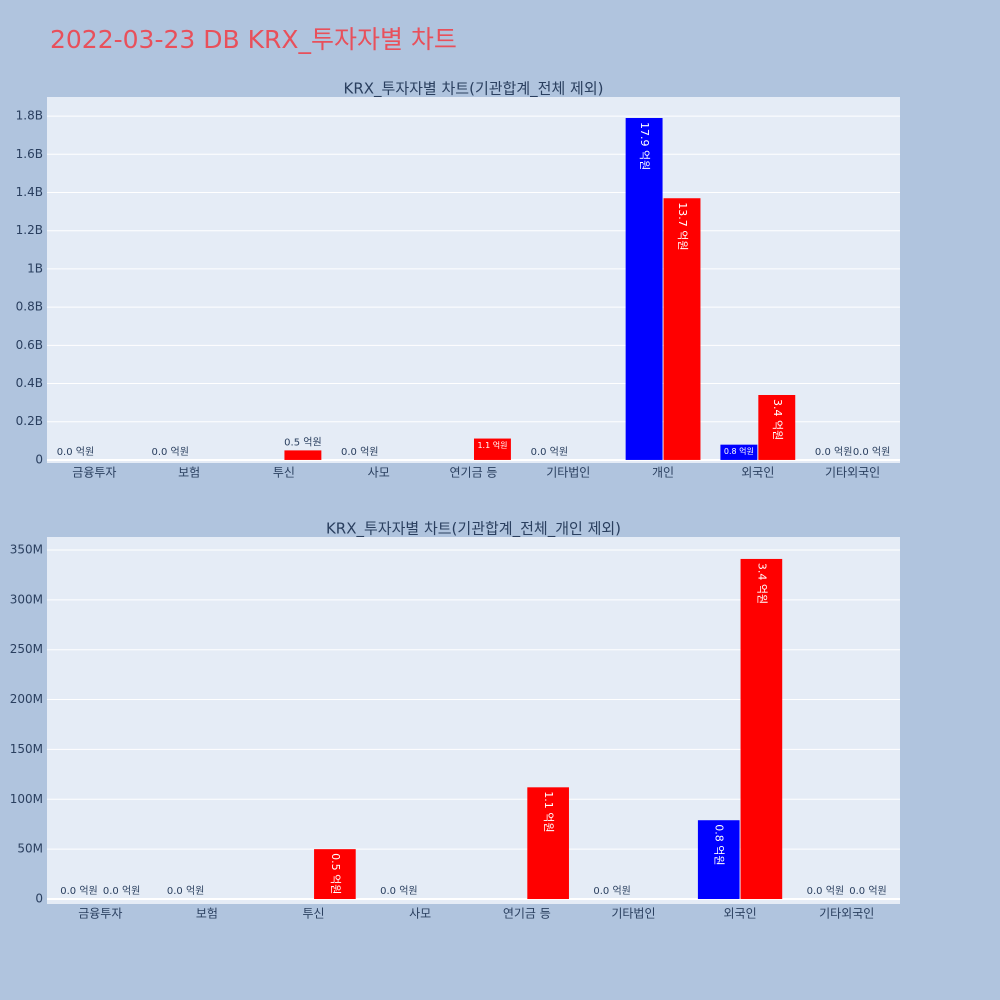  What do you see at coordinates (474, 89) in the screenshot?
I see `subplot-title: KRX_투자자별 차트(기관합계_전체 제외)` at bounding box center [474, 89].